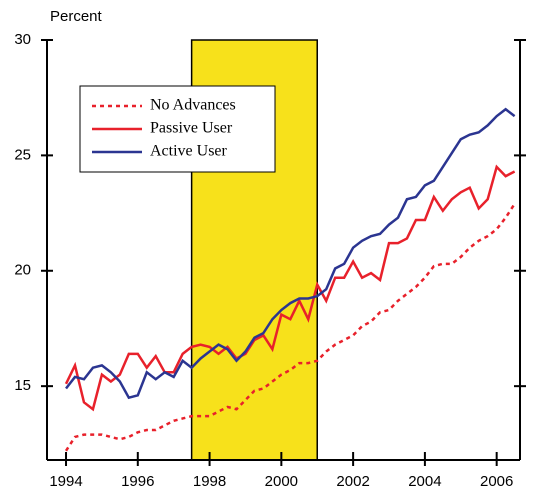 The width and height of the screenshot is (537, 493). What do you see at coordinates (424, 481) in the screenshot?
I see `x-tick-label: 2004` at bounding box center [424, 481].